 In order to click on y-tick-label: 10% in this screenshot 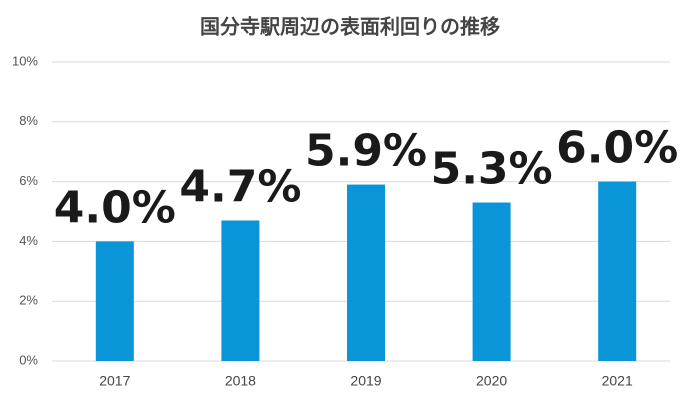, I will do `click(25, 60)`.